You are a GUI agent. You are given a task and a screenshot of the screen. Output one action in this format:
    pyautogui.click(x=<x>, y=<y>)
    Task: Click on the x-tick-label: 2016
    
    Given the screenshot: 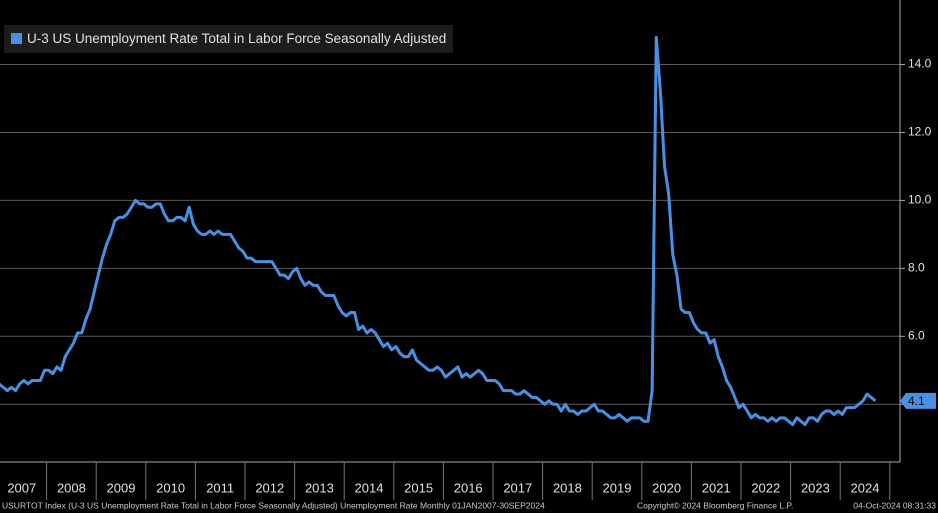 What is the action you would take?
    pyautogui.click(x=468, y=487)
    